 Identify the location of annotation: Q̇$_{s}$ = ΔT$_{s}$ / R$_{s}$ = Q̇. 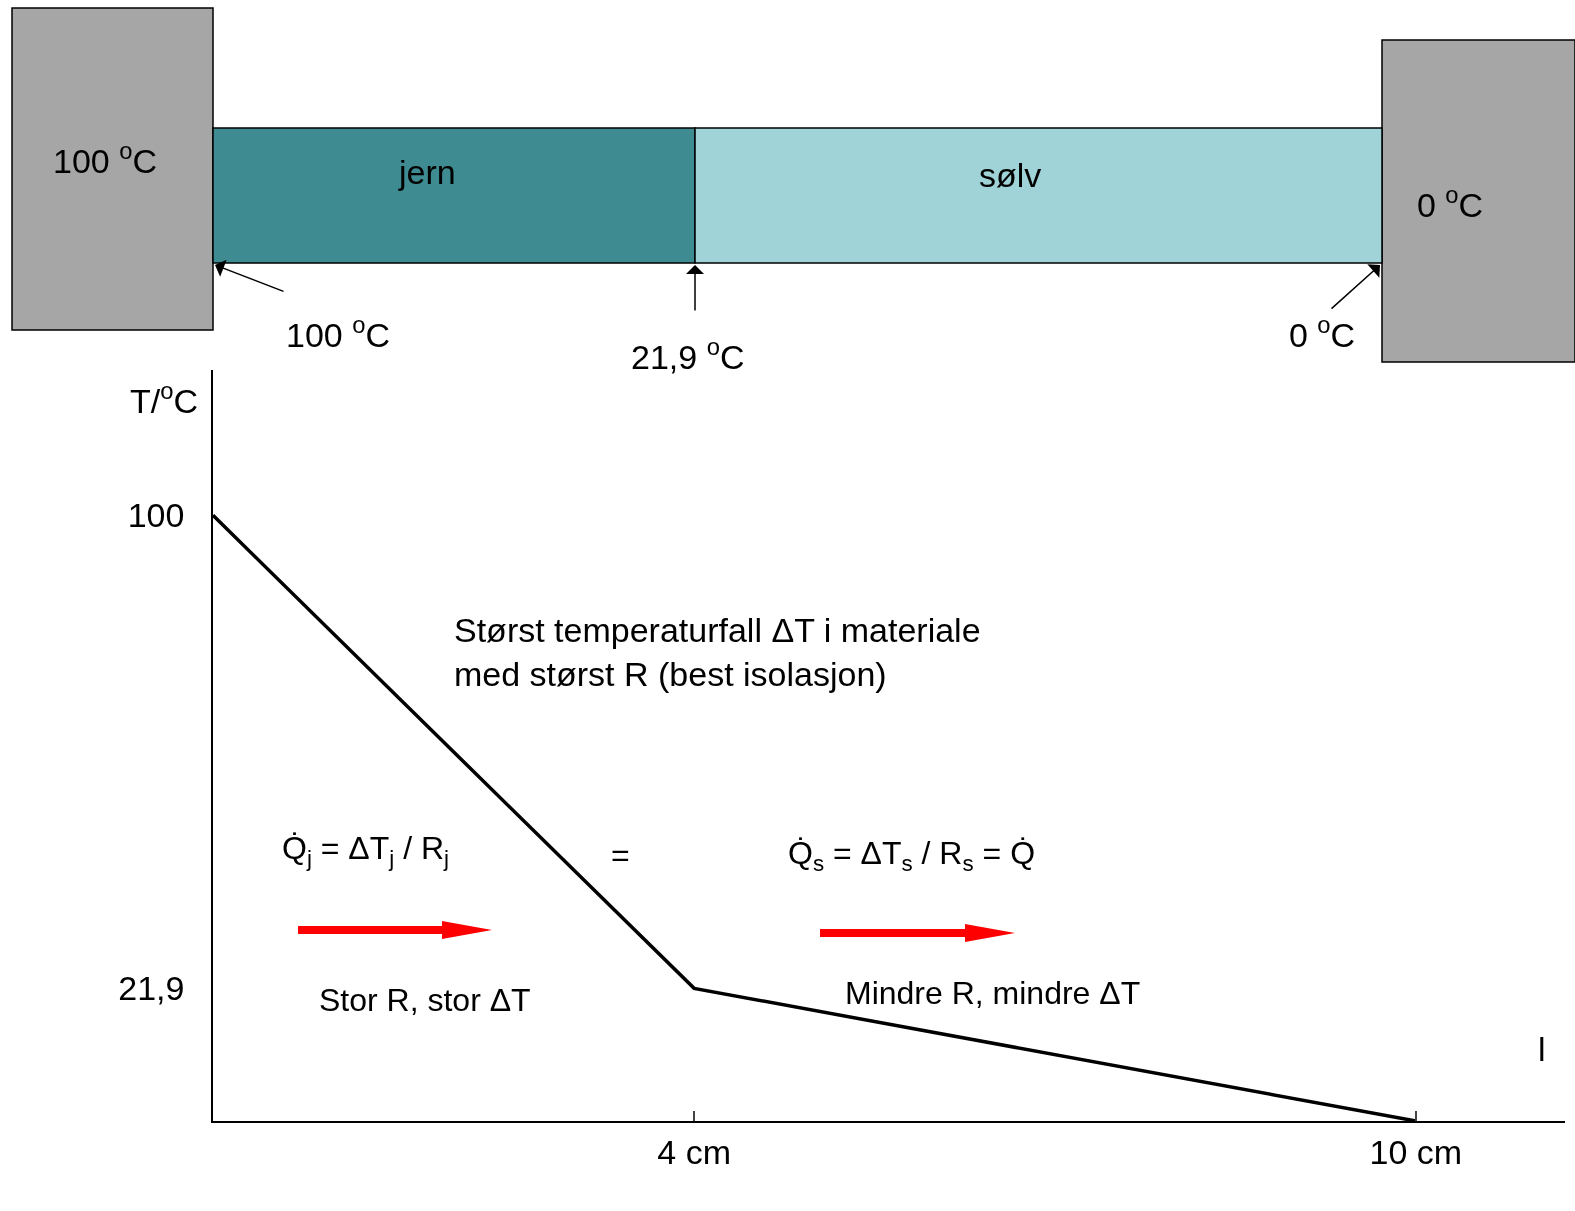
(912, 855).